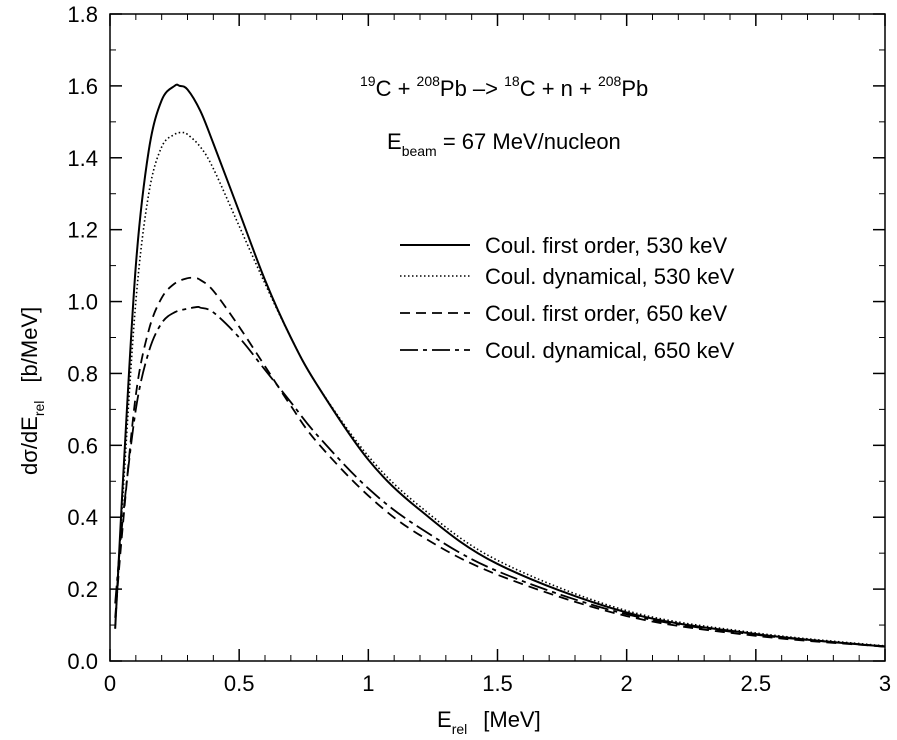 The height and width of the screenshot is (740, 897). I want to click on legend-label-0: Coul. first order, 530 keV, so click(606, 245).